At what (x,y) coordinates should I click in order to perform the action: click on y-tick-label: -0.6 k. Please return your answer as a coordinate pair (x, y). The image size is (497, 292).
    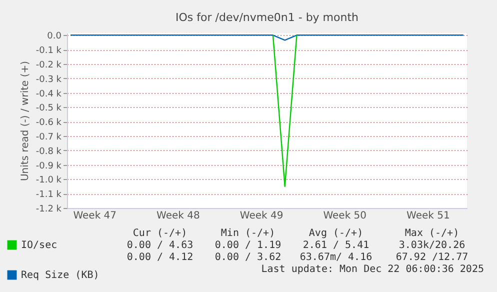
    Looking at the image, I should click on (49, 123).